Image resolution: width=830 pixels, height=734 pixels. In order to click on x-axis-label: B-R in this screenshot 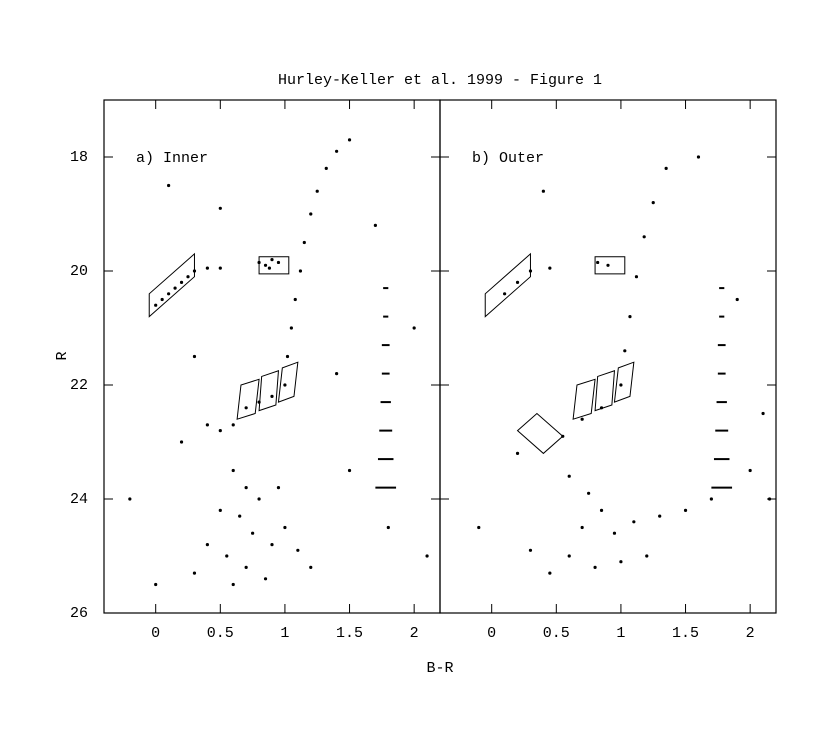, I will do `click(439, 668)`.